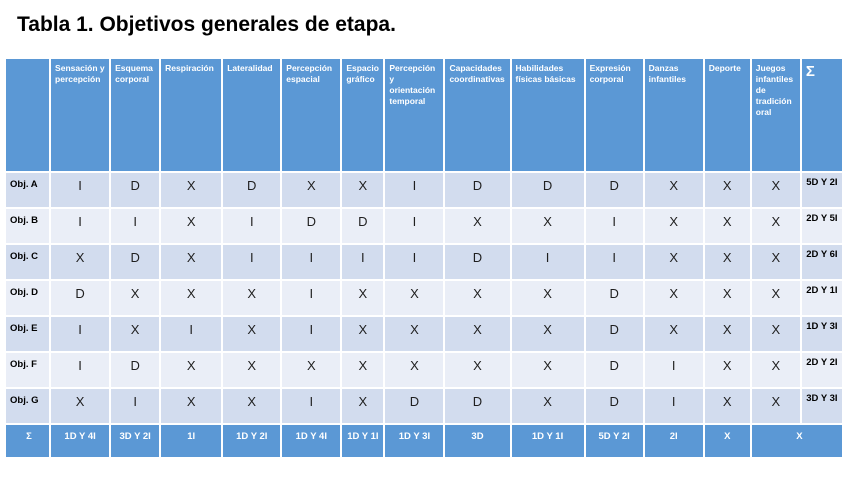 This screenshot has width=848, height=477. I want to click on table-row: Obj. A I D X D X X I D D D X X X 5D Y 2I, so click(424, 190).